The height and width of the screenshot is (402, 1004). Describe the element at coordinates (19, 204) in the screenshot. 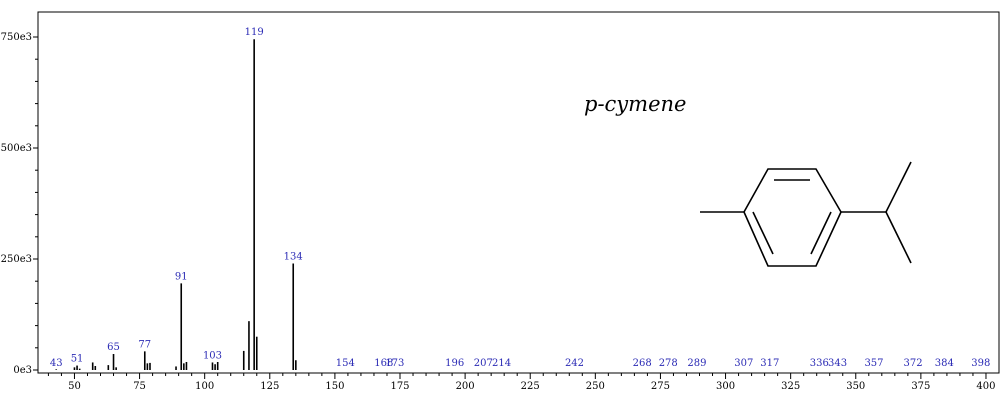

I see `y-axis: 0e3 250e3 500e3 750e3` at that location.